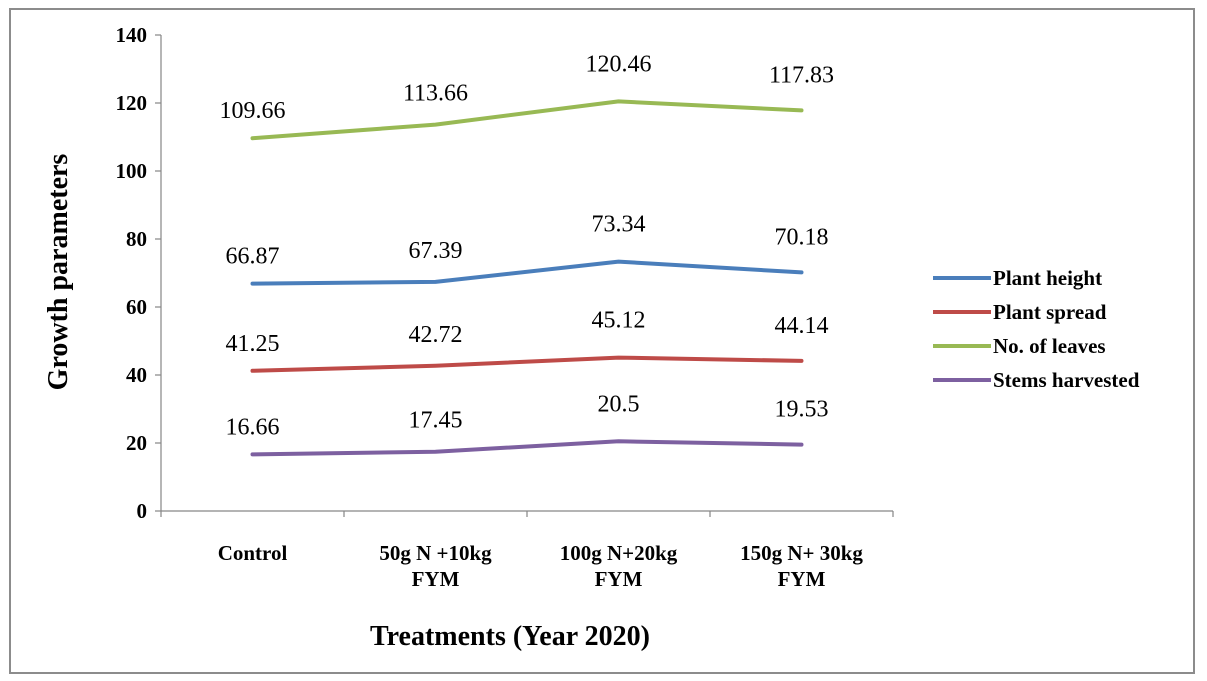 The width and height of the screenshot is (1207, 681). What do you see at coordinates (802, 237) in the screenshot?
I see `data-label: 70.18` at bounding box center [802, 237].